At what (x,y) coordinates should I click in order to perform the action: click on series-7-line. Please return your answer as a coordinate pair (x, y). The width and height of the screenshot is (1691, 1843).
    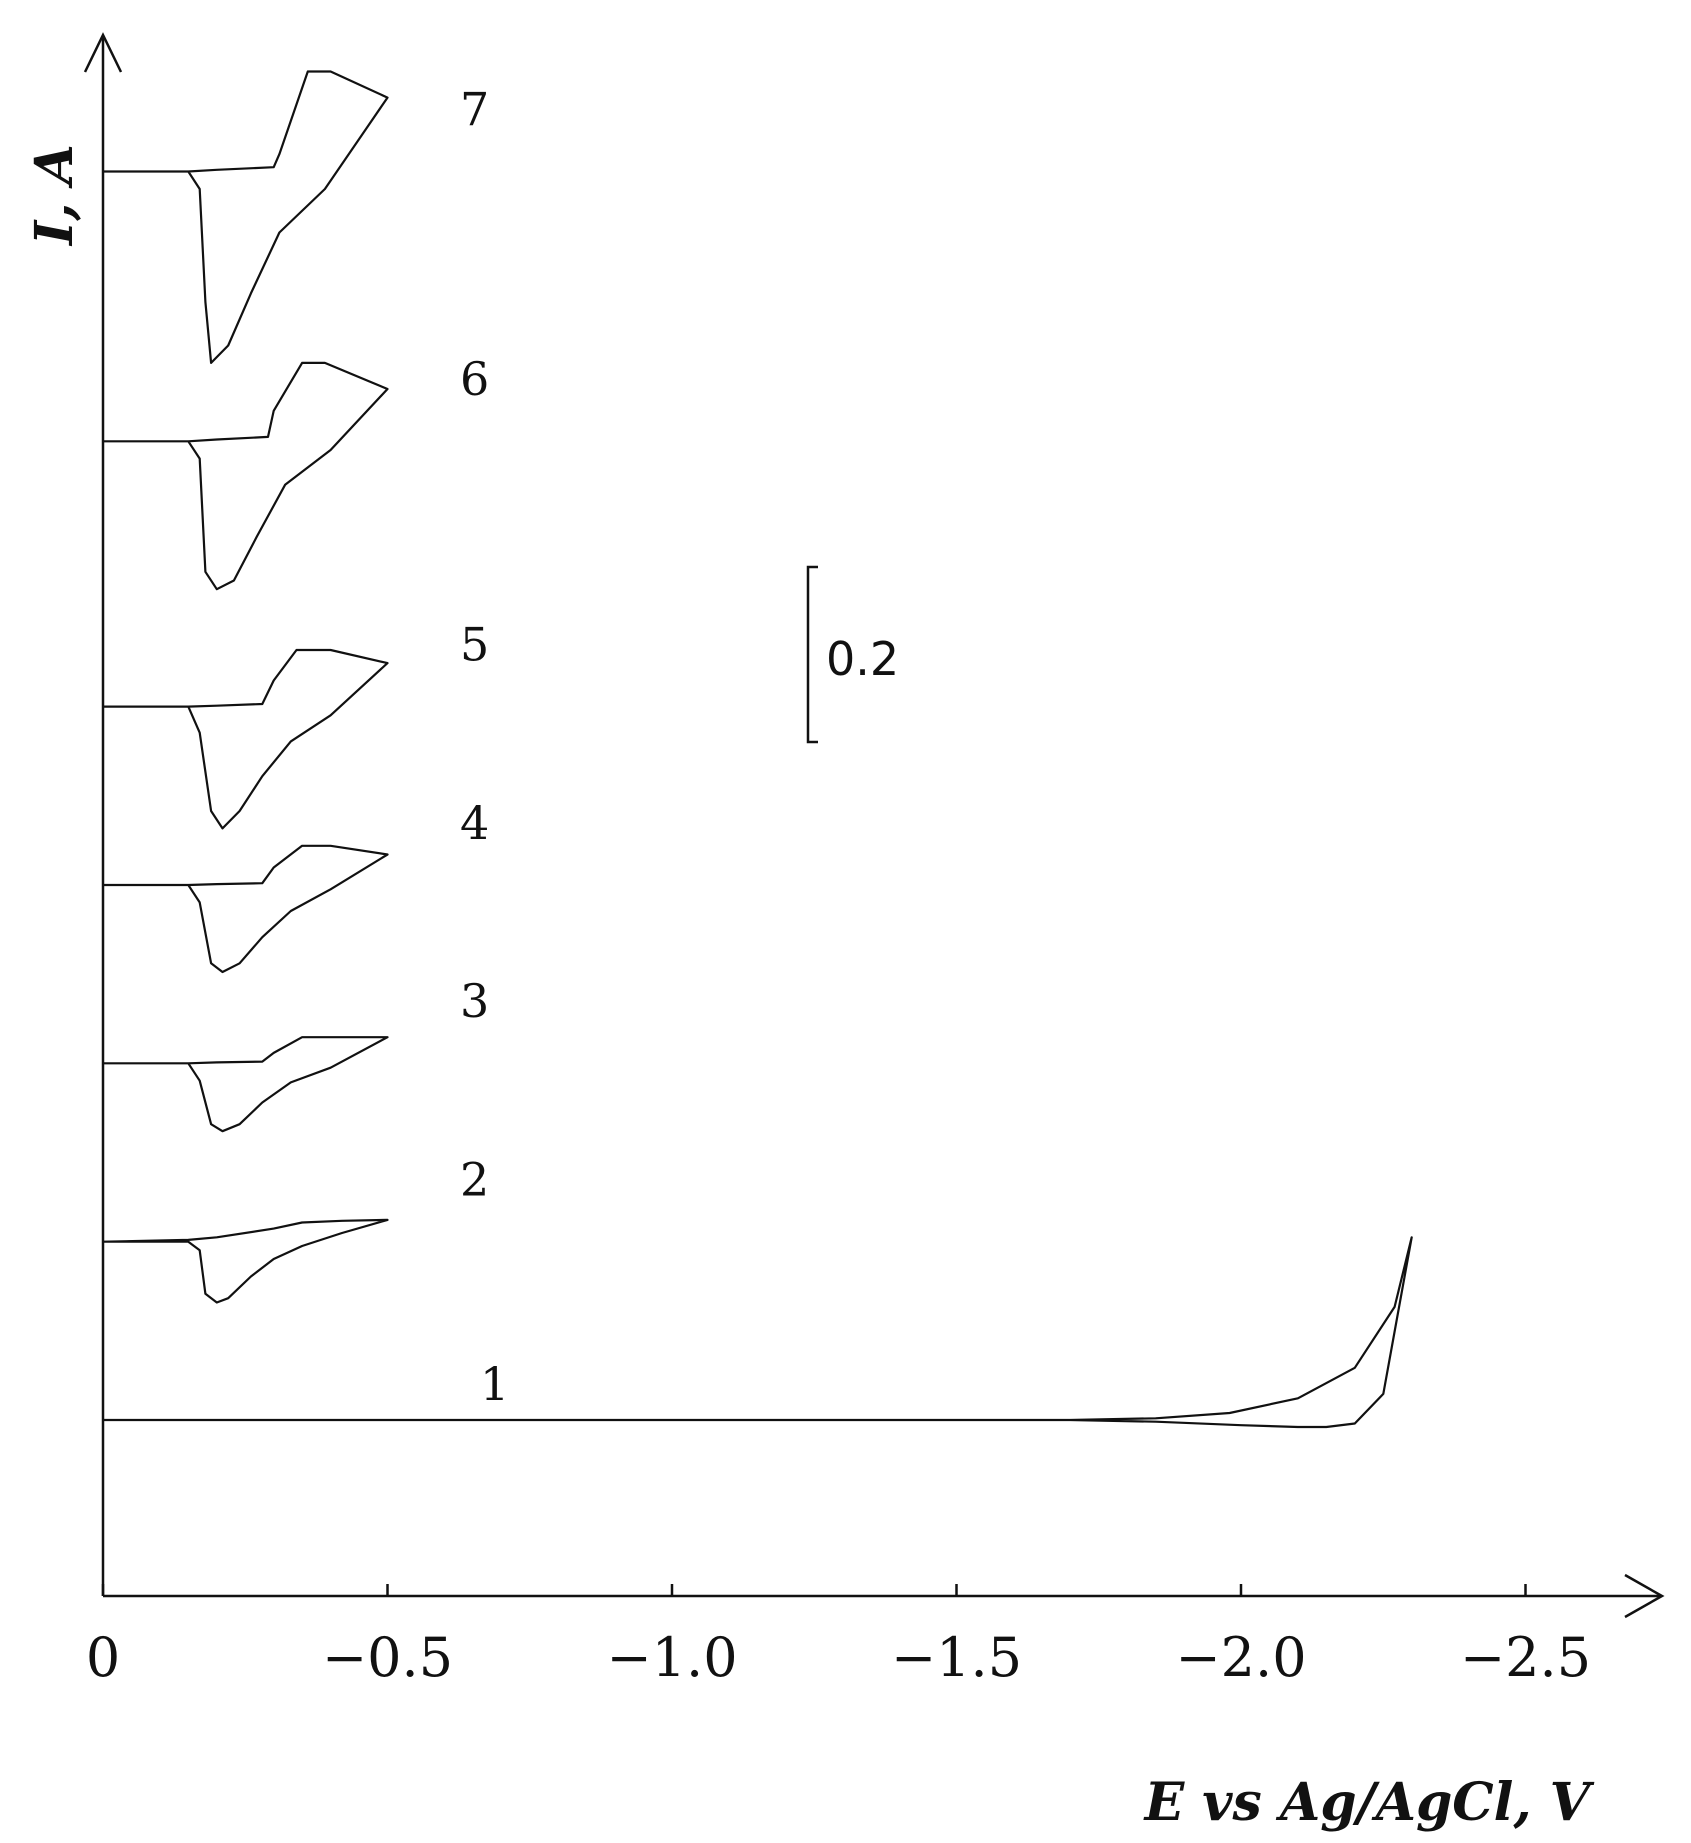
    Looking at the image, I should click on (246, 217).